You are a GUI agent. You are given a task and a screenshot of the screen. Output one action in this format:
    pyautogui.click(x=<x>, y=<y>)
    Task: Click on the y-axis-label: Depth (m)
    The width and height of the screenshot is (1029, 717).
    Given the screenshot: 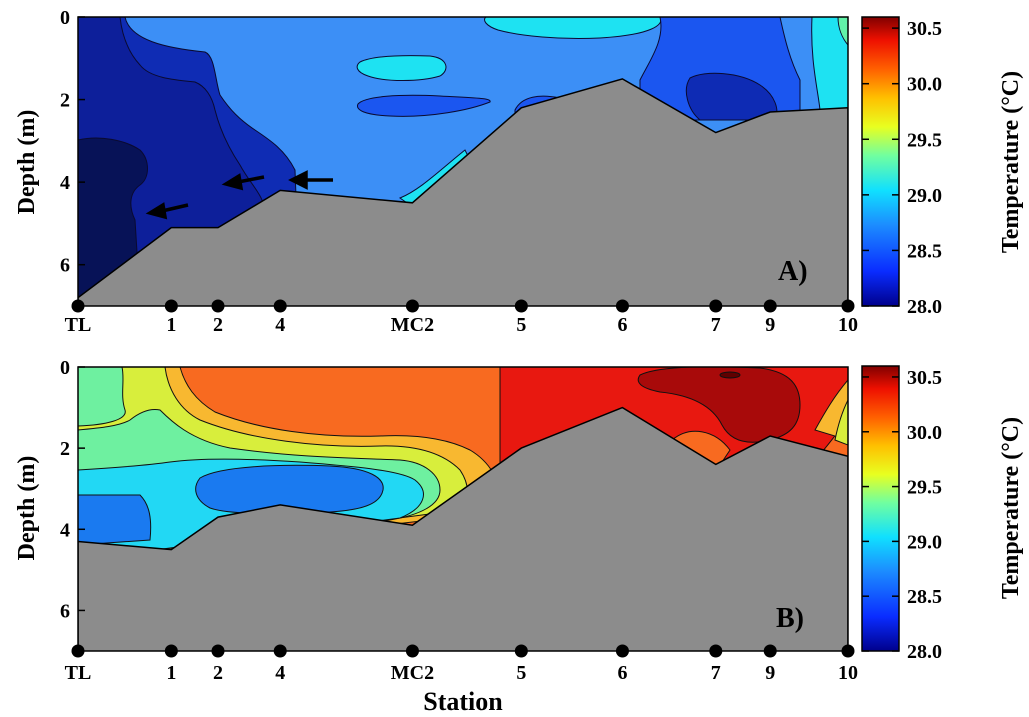 What is the action you would take?
    pyautogui.click(x=27, y=162)
    